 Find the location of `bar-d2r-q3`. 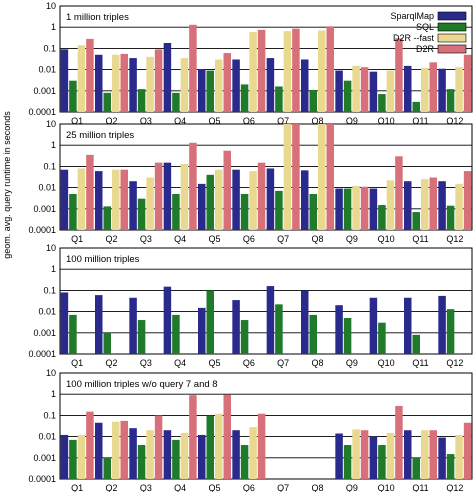

bar-d2r-q3 is located at coordinates (158, 447).